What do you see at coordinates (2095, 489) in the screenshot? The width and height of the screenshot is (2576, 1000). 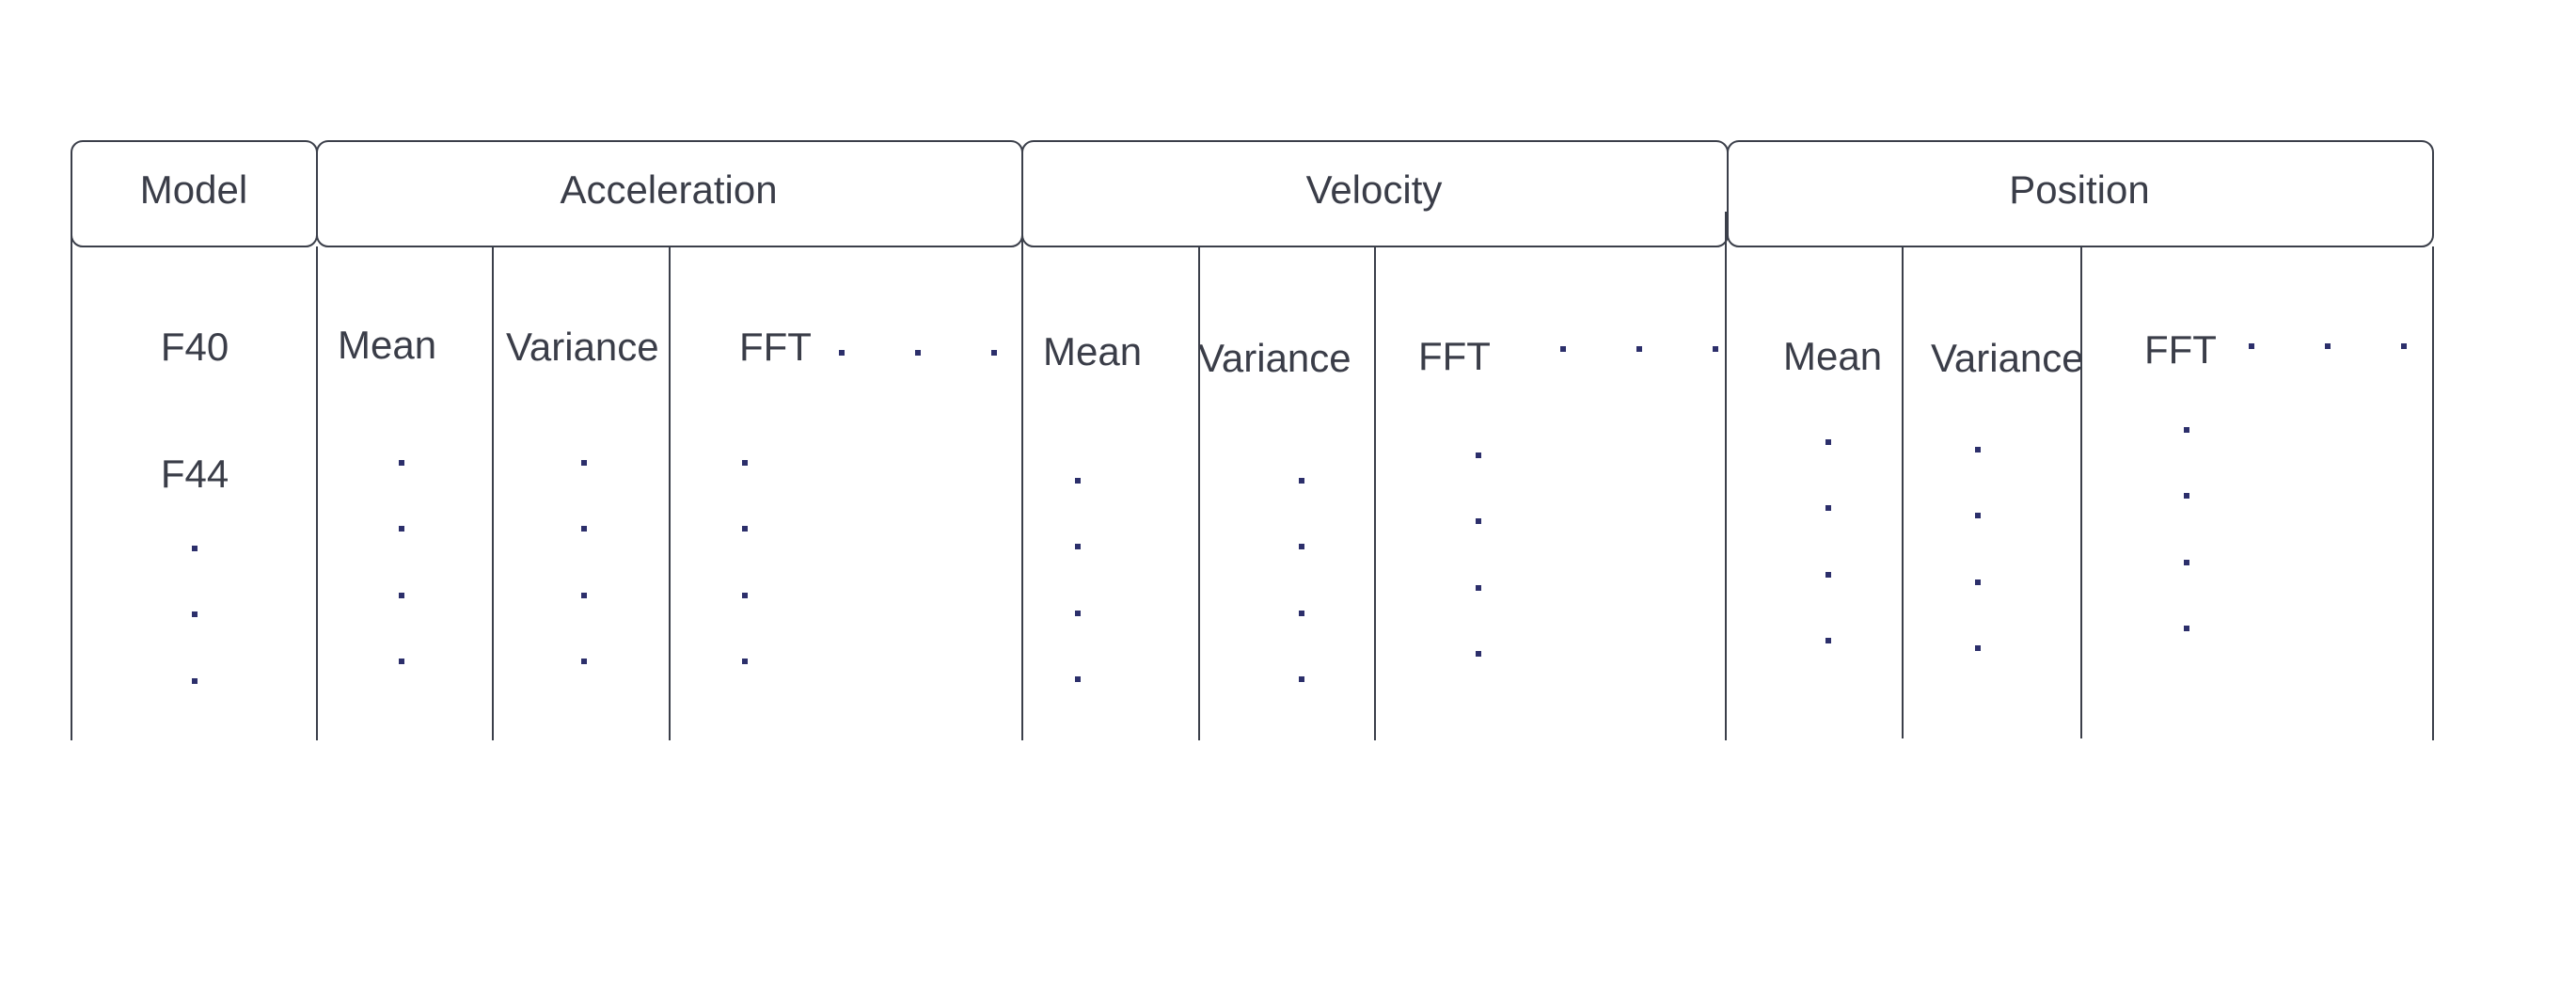 I see `position-columns: Mean Variance FFT` at bounding box center [2095, 489].